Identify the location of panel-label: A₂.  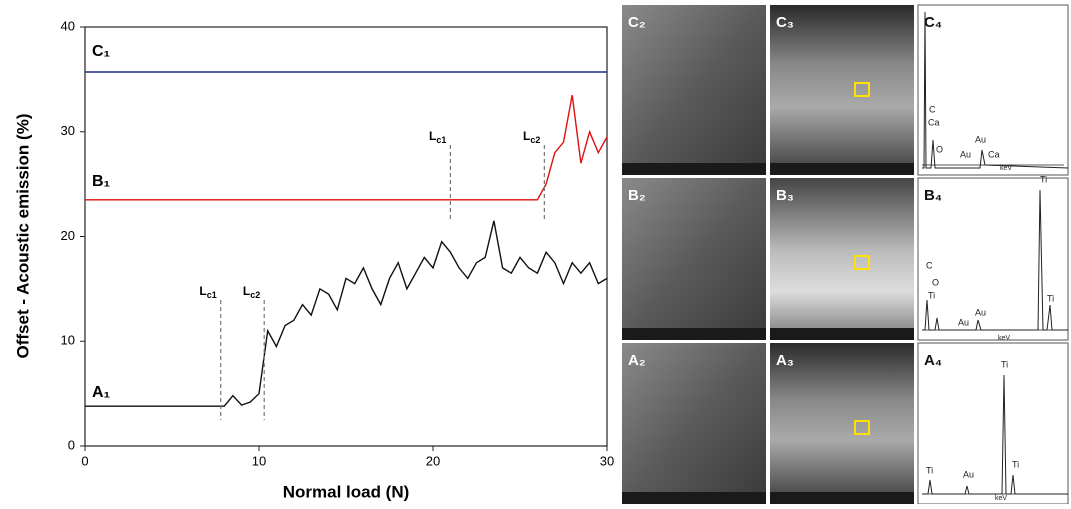
(637, 360).